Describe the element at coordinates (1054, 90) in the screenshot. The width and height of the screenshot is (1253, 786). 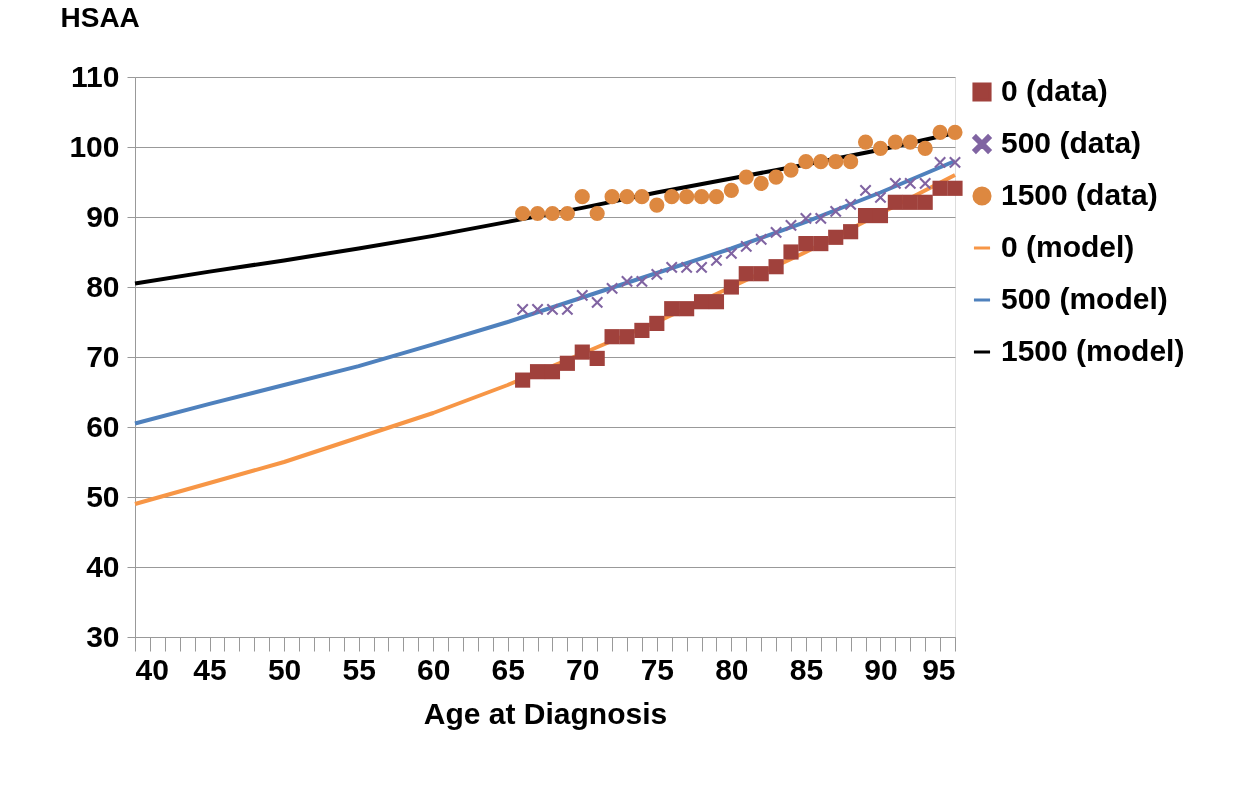
I see `legend-label: 0 (data)` at that location.